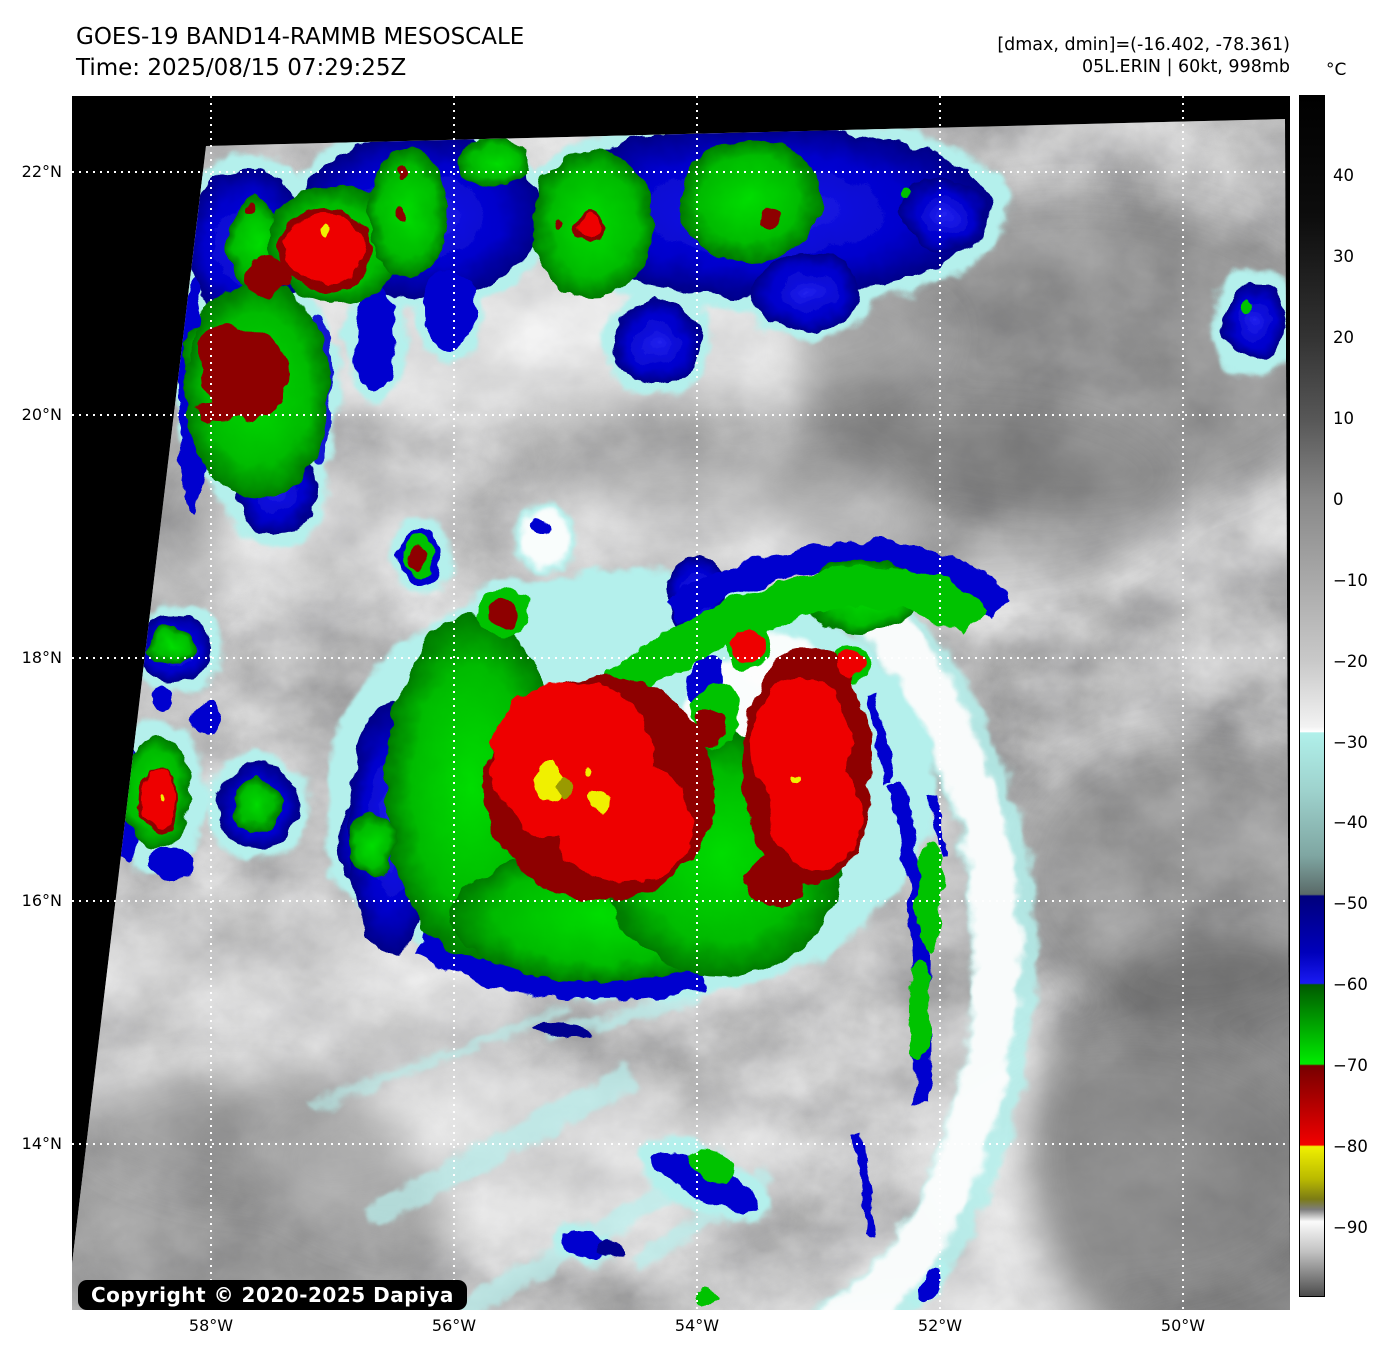  I want to click on colorbar-tick-label: −60, so click(1350, 985).